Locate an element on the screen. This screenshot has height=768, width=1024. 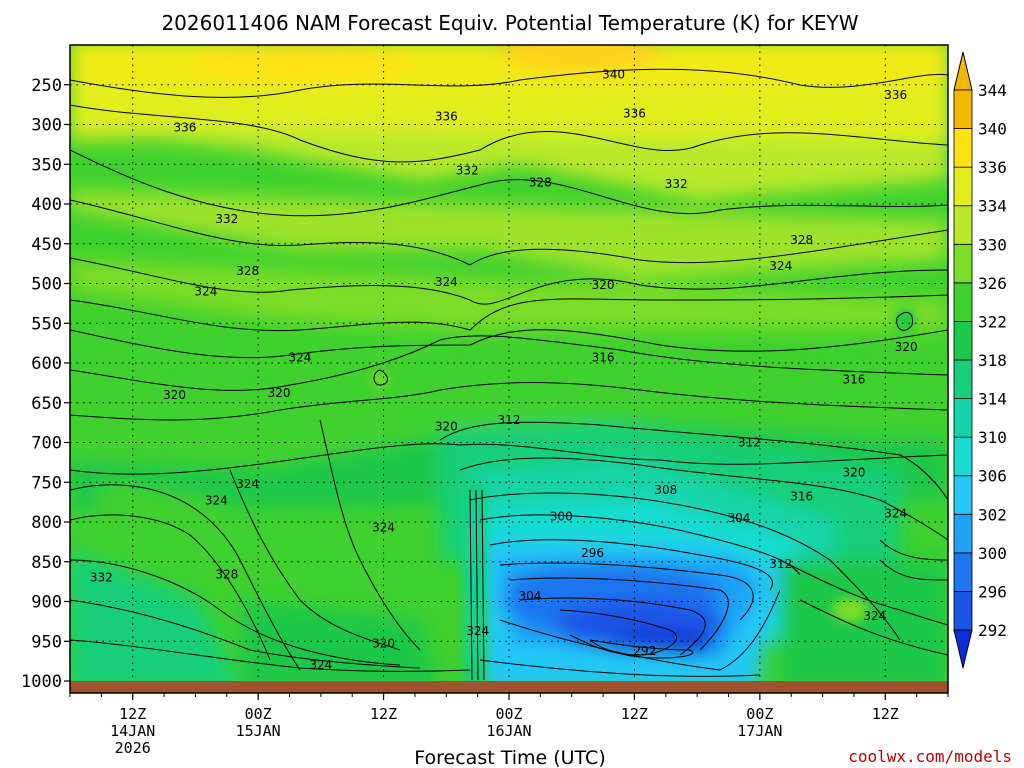
colorbar-label: 318 is located at coordinates (992, 360).